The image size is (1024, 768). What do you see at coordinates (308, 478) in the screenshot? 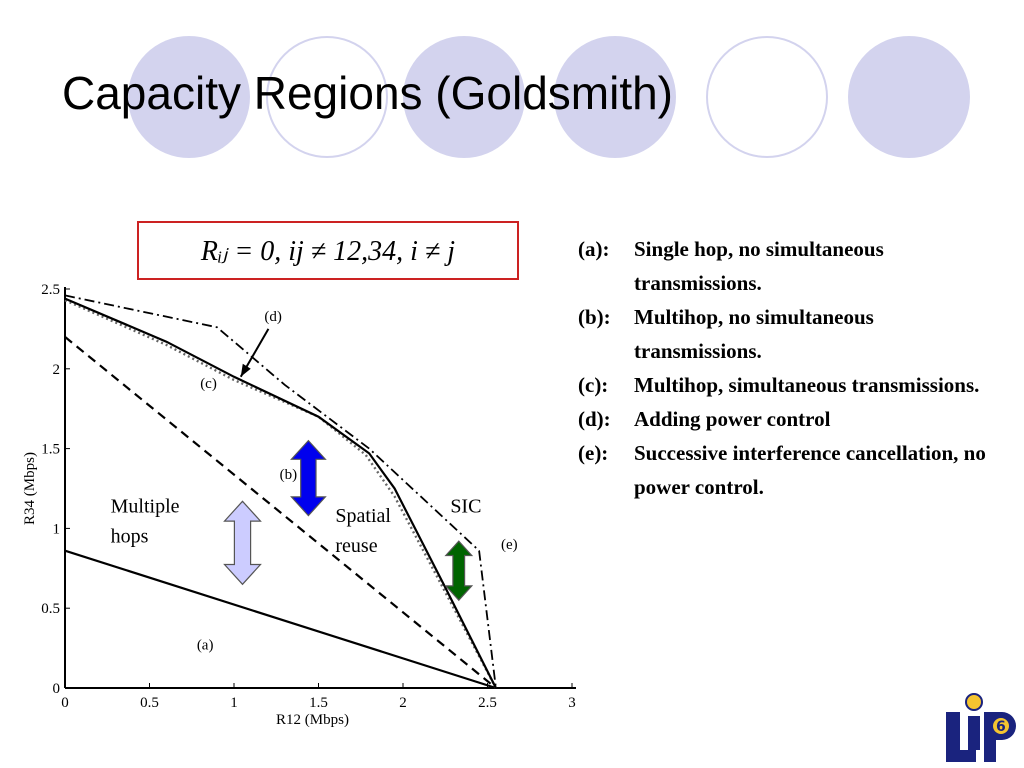
I see `double-arrow-spatial_reuse` at bounding box center [308, 478].